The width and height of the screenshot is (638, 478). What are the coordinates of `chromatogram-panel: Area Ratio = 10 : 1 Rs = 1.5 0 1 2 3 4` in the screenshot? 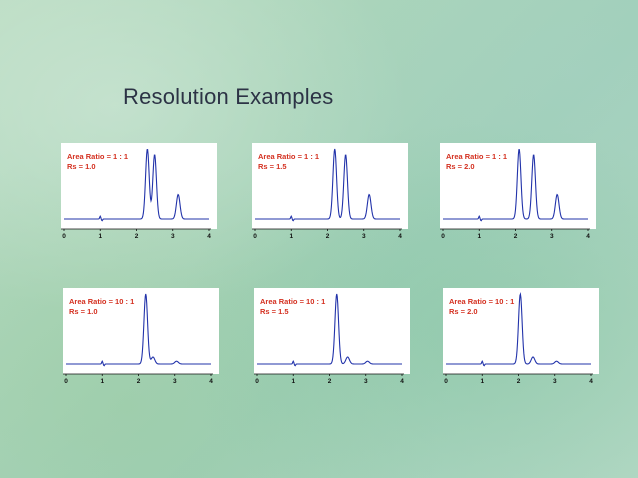 It's located at (332, 336).